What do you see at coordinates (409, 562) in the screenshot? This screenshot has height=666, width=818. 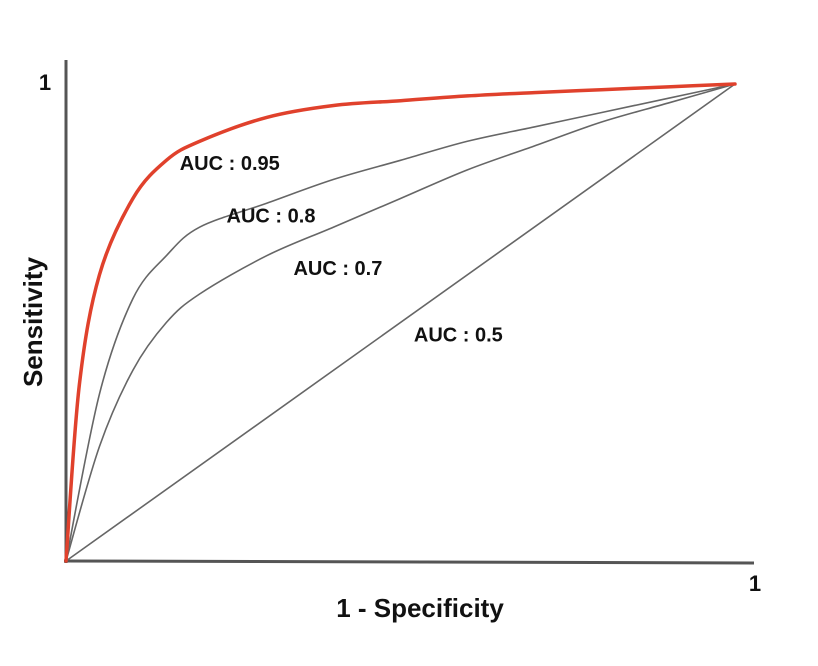 I see `x-axis-line` at bounding box center [409, 562].